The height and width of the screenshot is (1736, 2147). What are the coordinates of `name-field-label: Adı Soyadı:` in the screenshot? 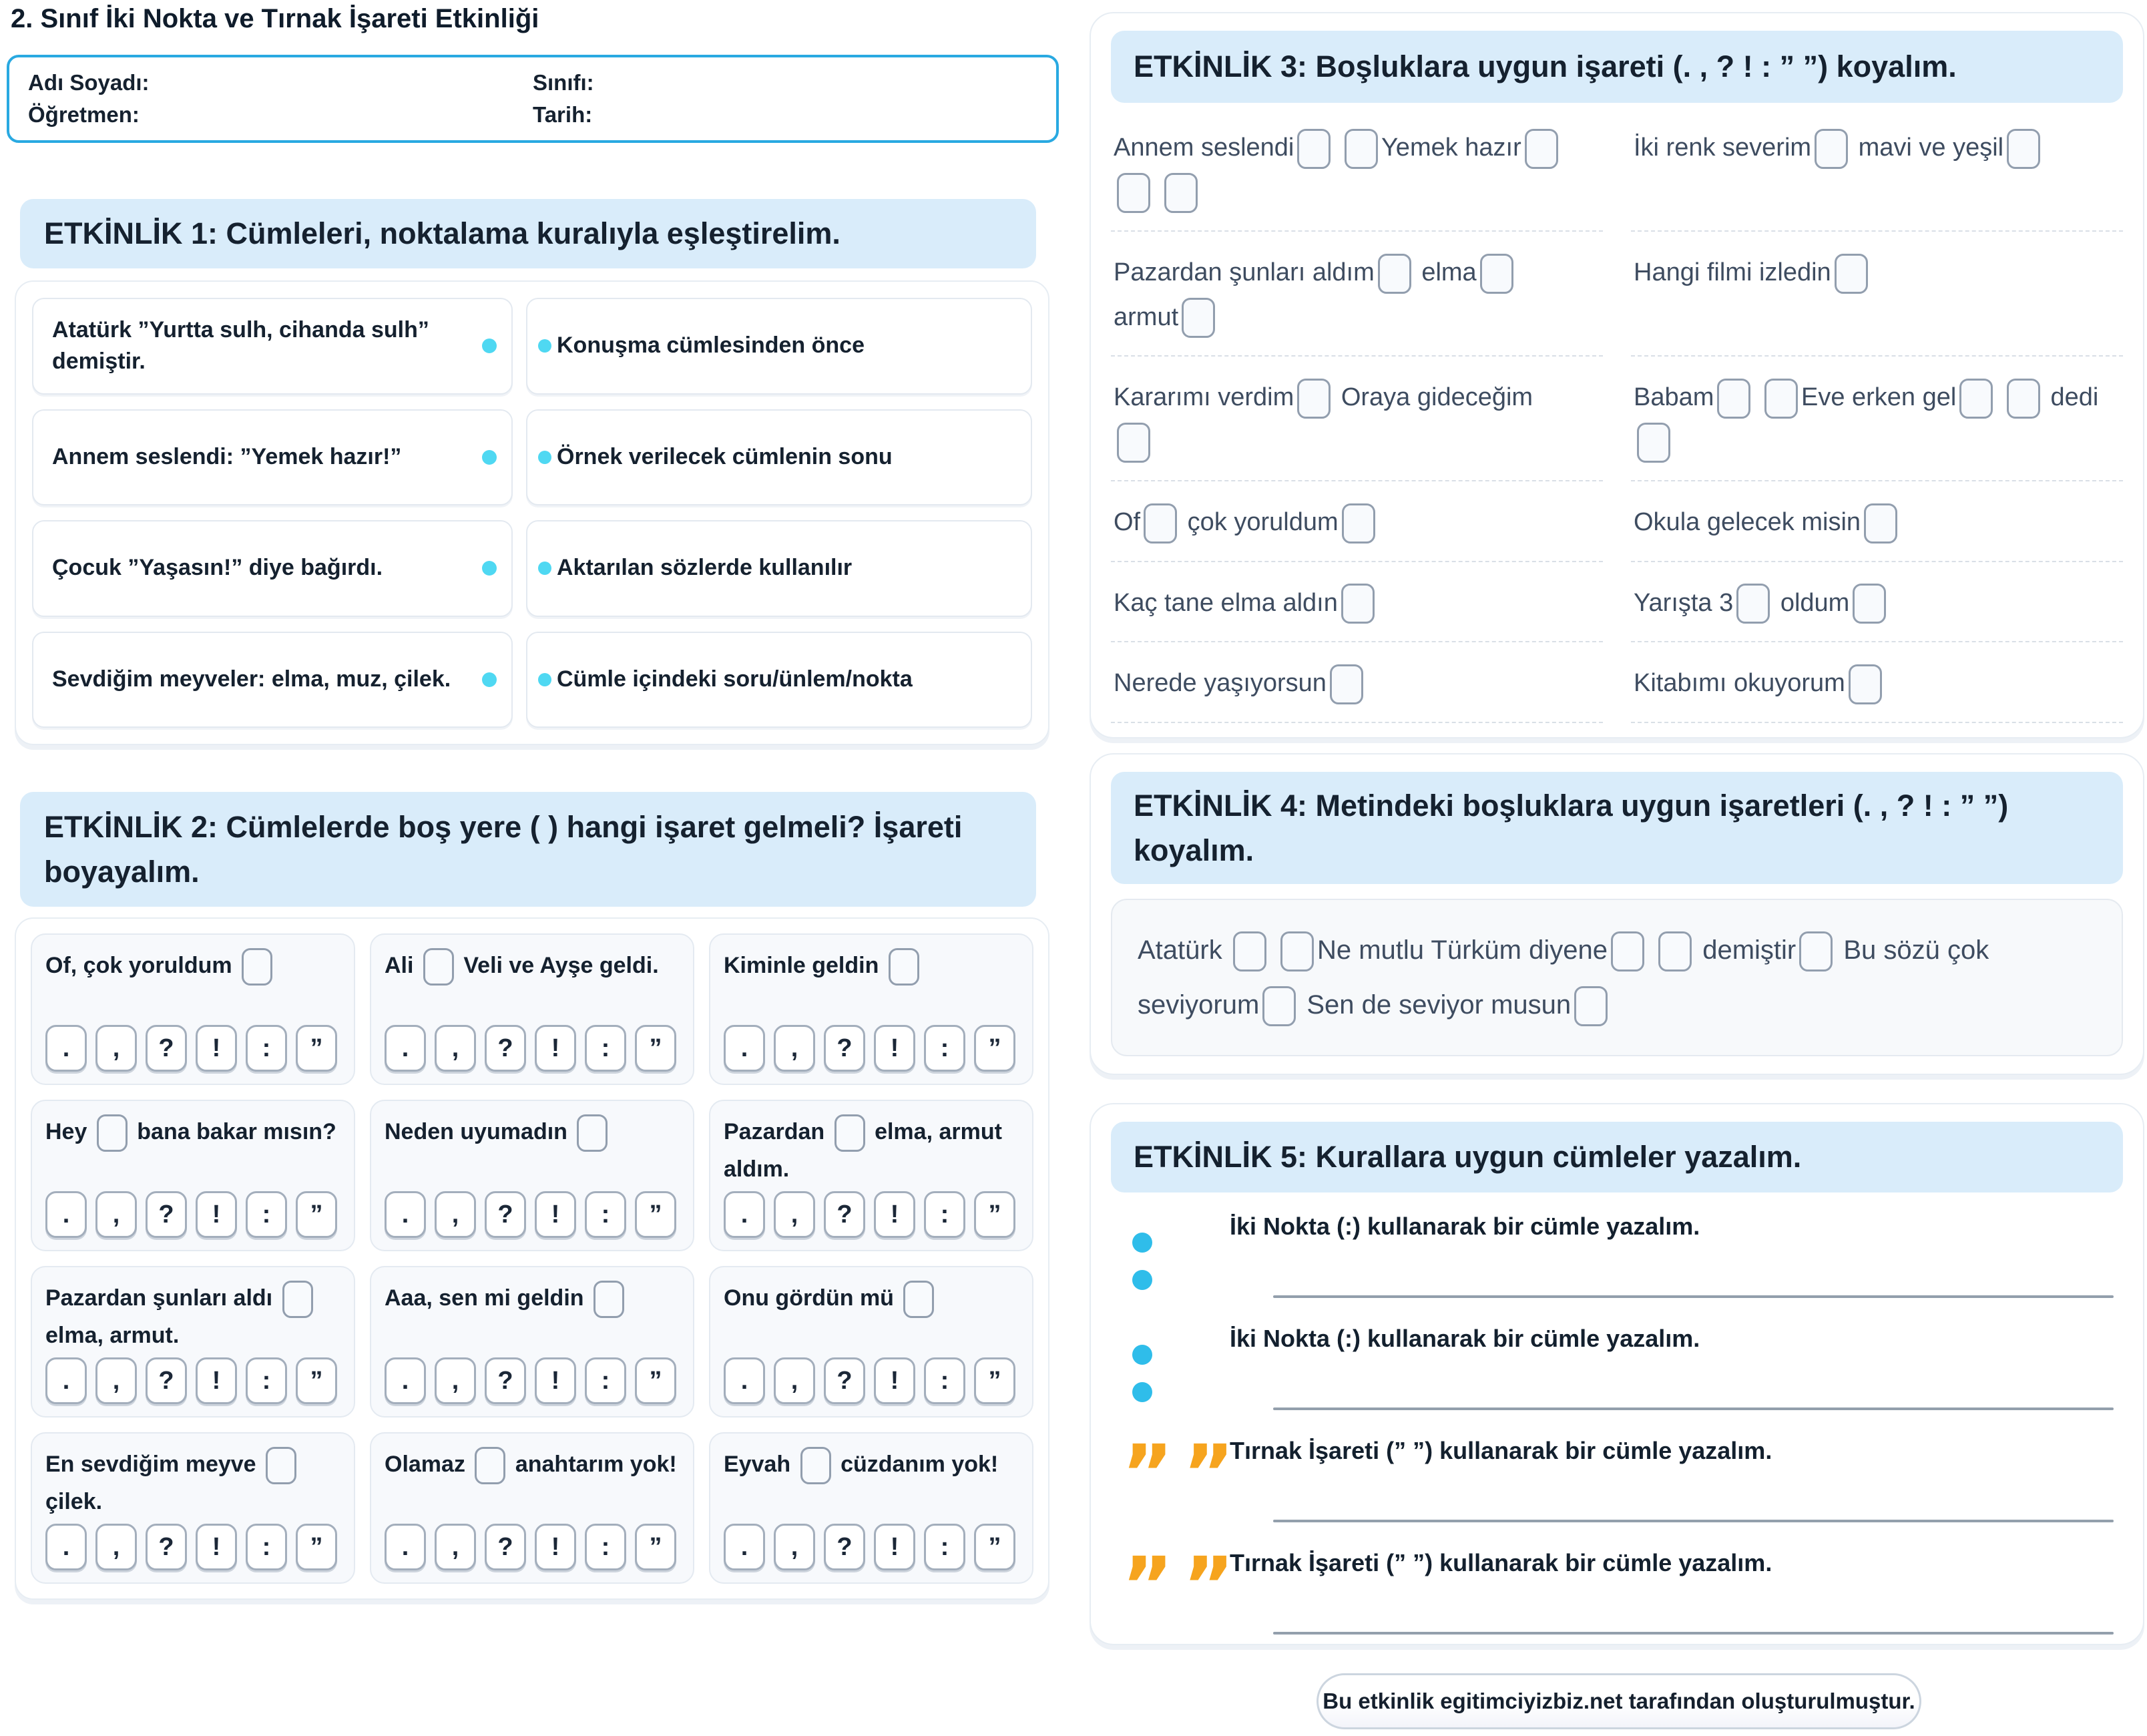 It's located at (89, 82).